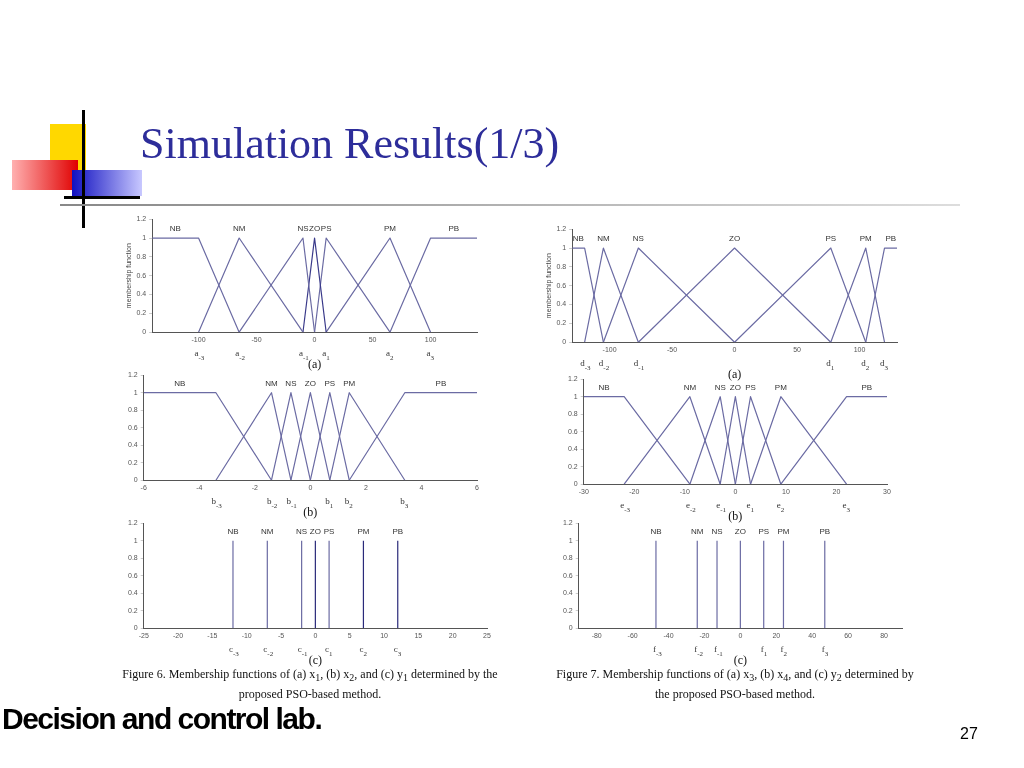  I want to click on text: 27, so click(969, 734).